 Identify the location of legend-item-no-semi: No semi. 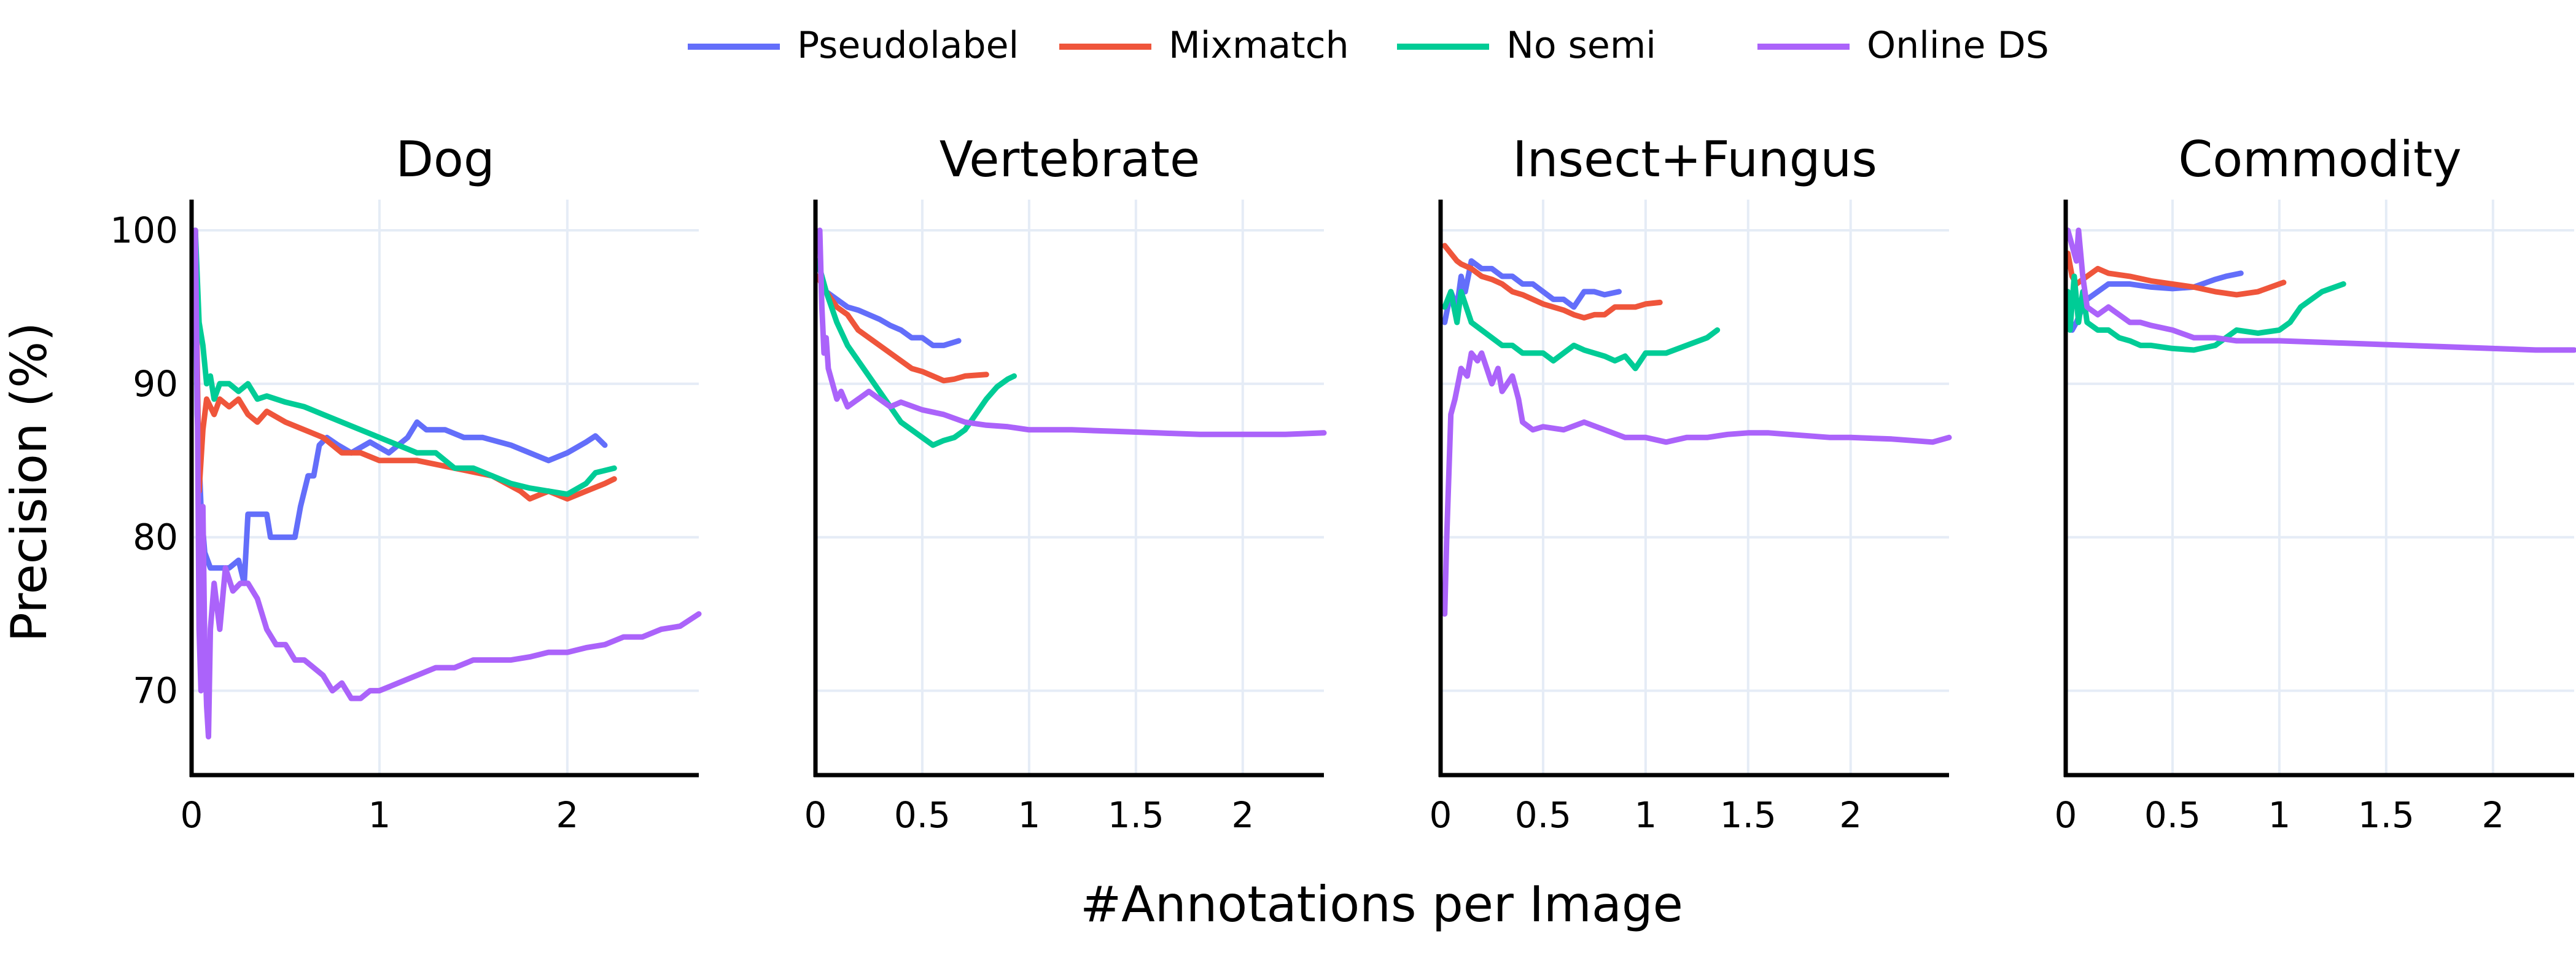
(1526, 45).